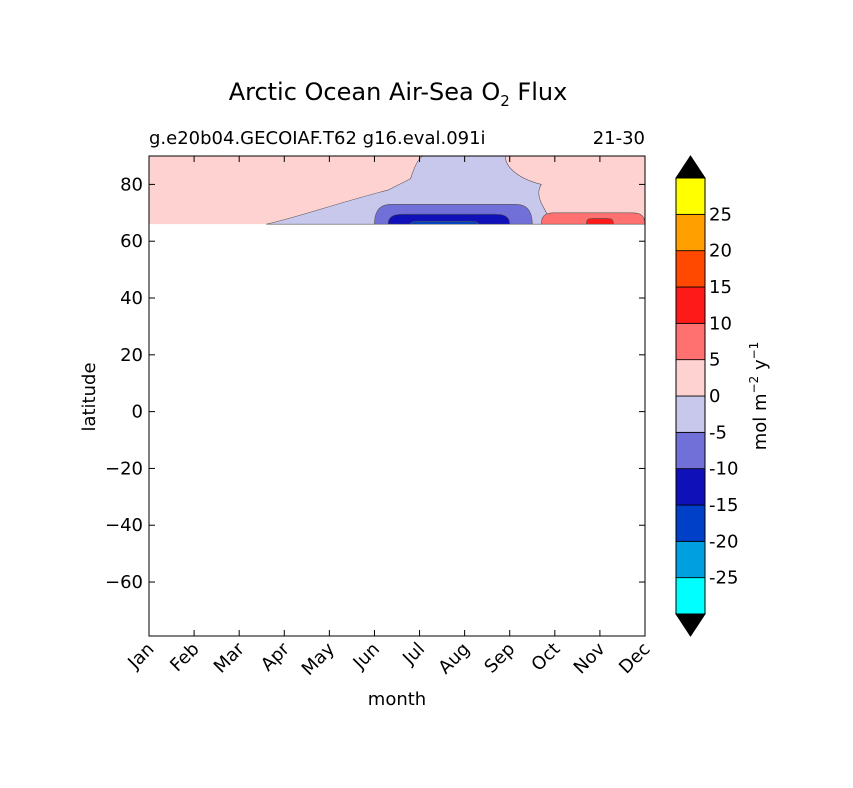 The height and width of the screenshot is (788, 853). Describe the element at coordinates (124, 468) in the screenshot. I see `y-tick-label: −20` at that location.